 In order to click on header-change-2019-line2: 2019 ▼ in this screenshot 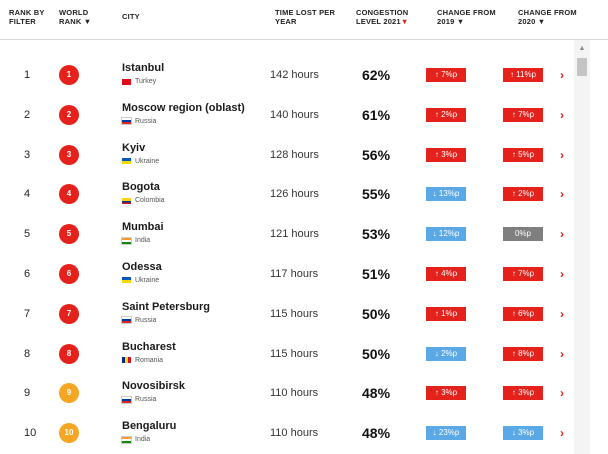, I will do `click(466, 21)`.